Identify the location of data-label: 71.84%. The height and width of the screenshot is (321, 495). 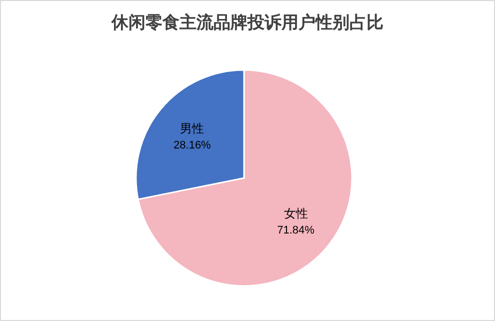
(296, 230).